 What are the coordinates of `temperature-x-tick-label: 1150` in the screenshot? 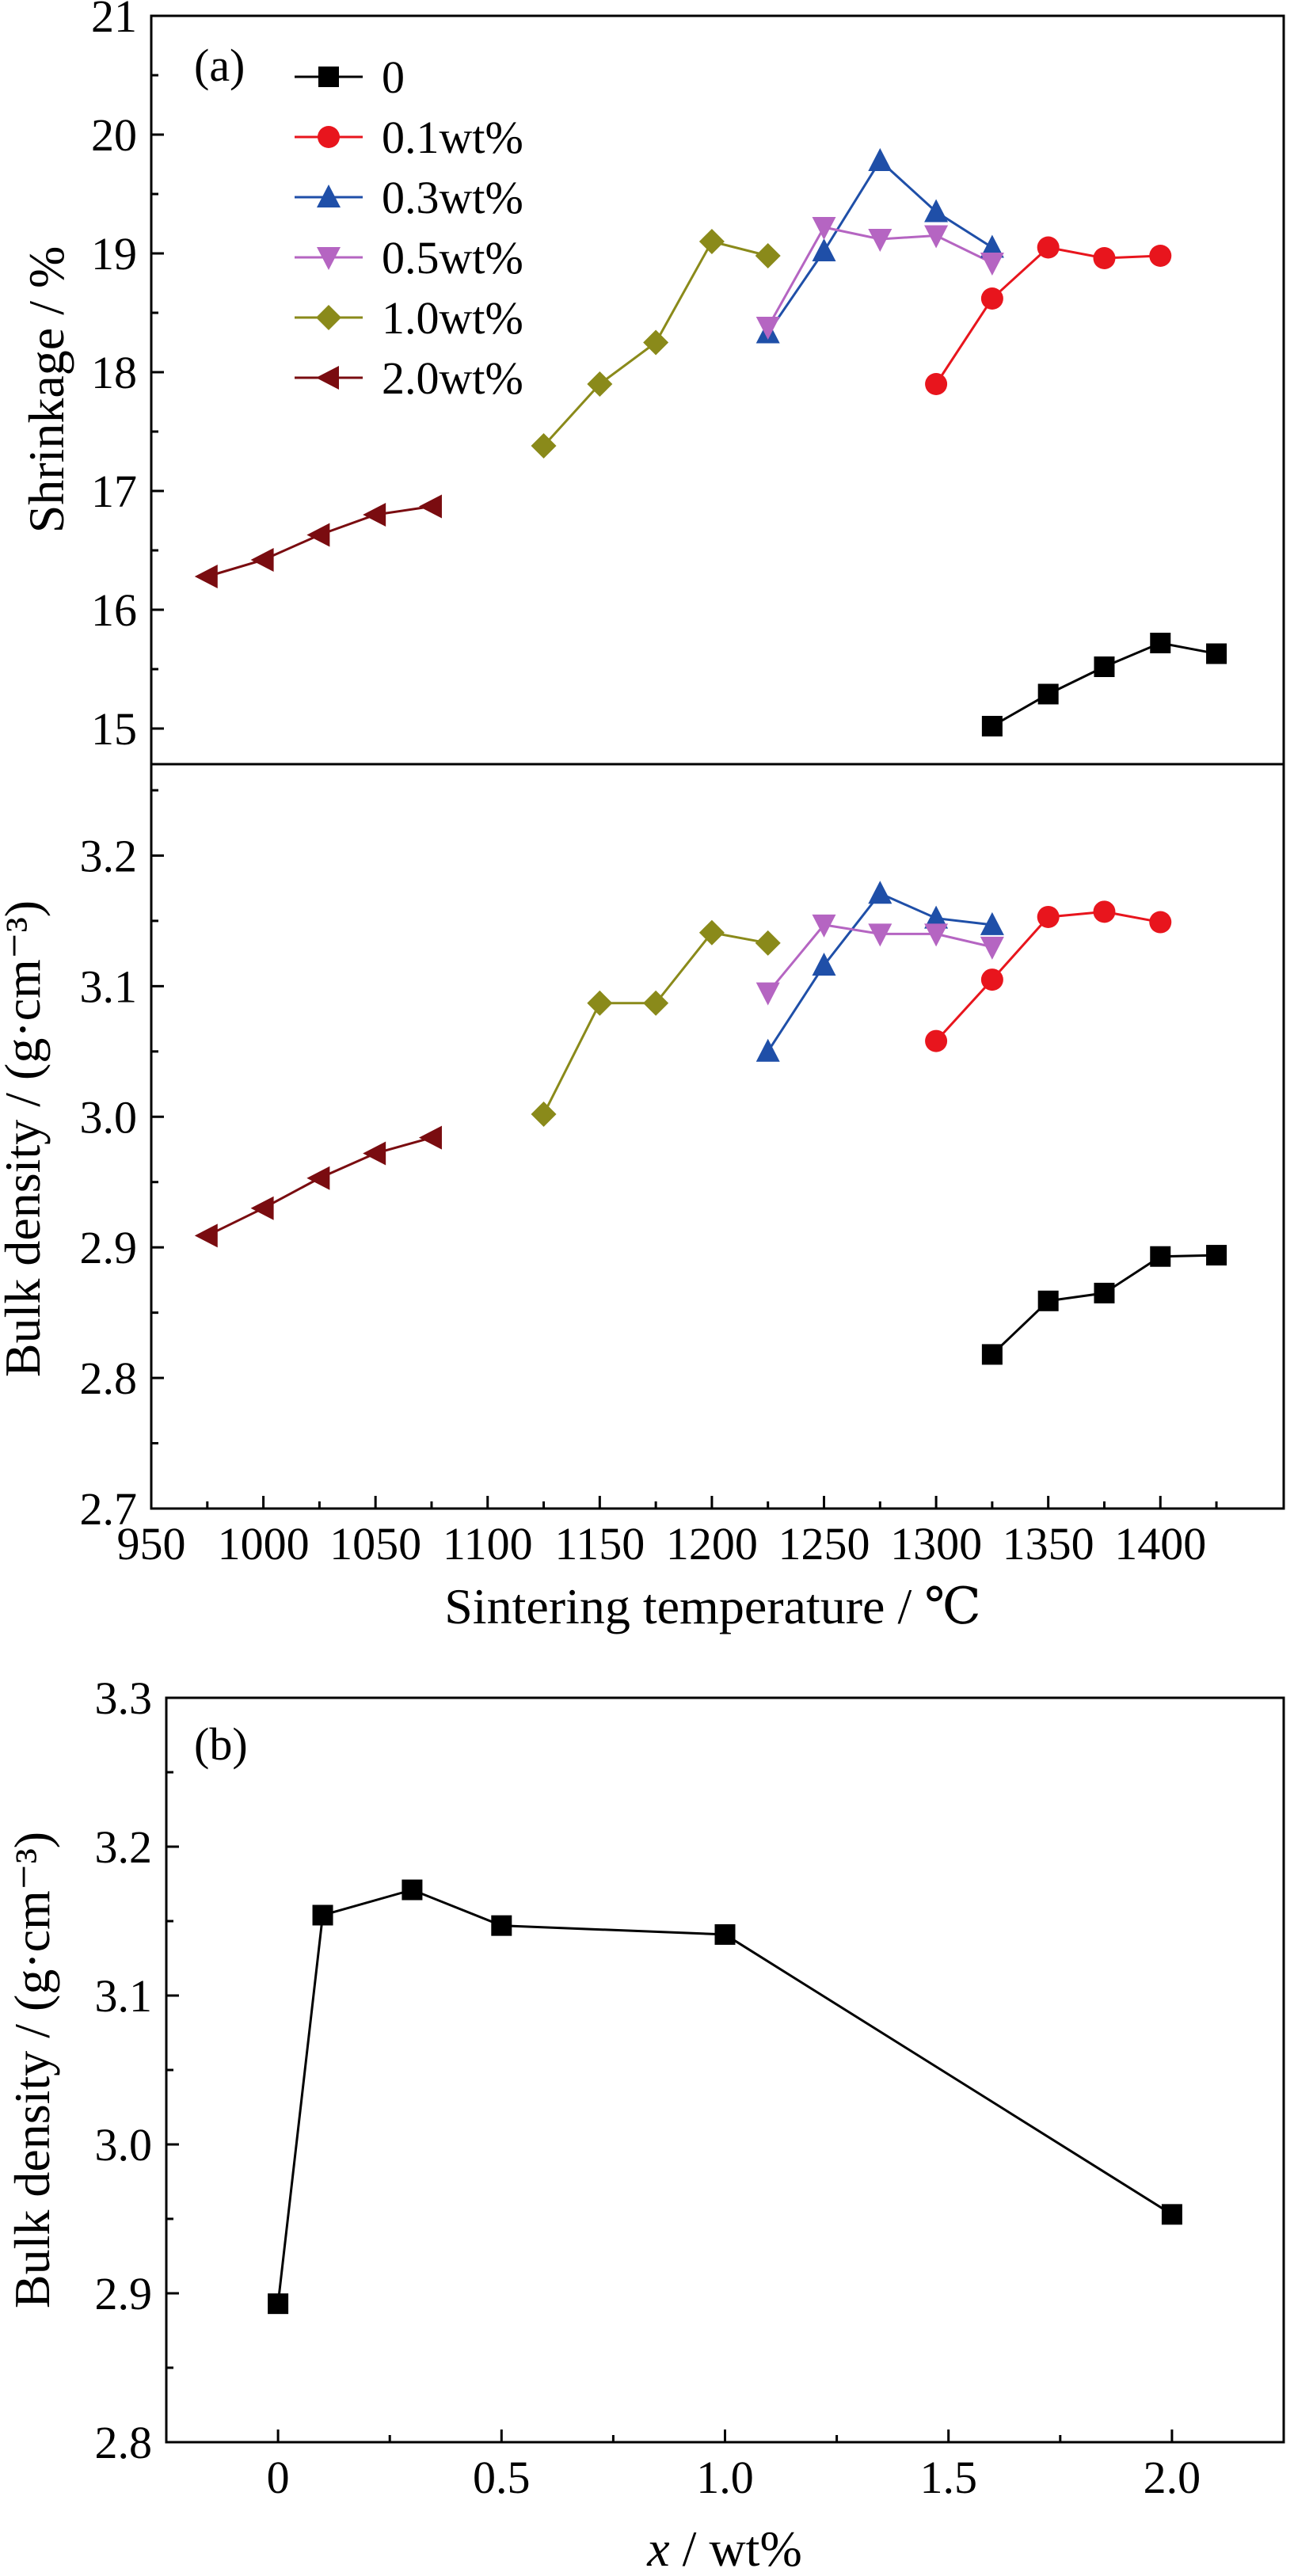 It's located at (599, 1544).